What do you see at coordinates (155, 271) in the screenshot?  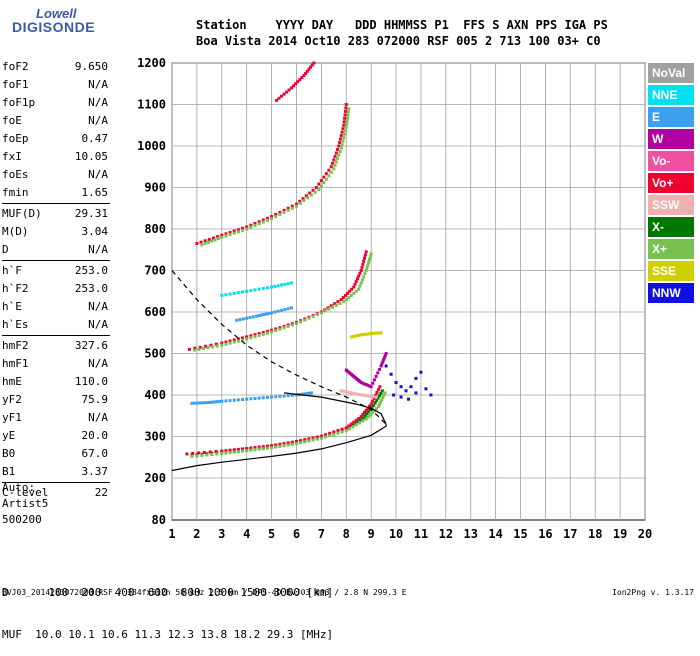 I see `y-tick-label: 700` at bounding box center [155, 271].